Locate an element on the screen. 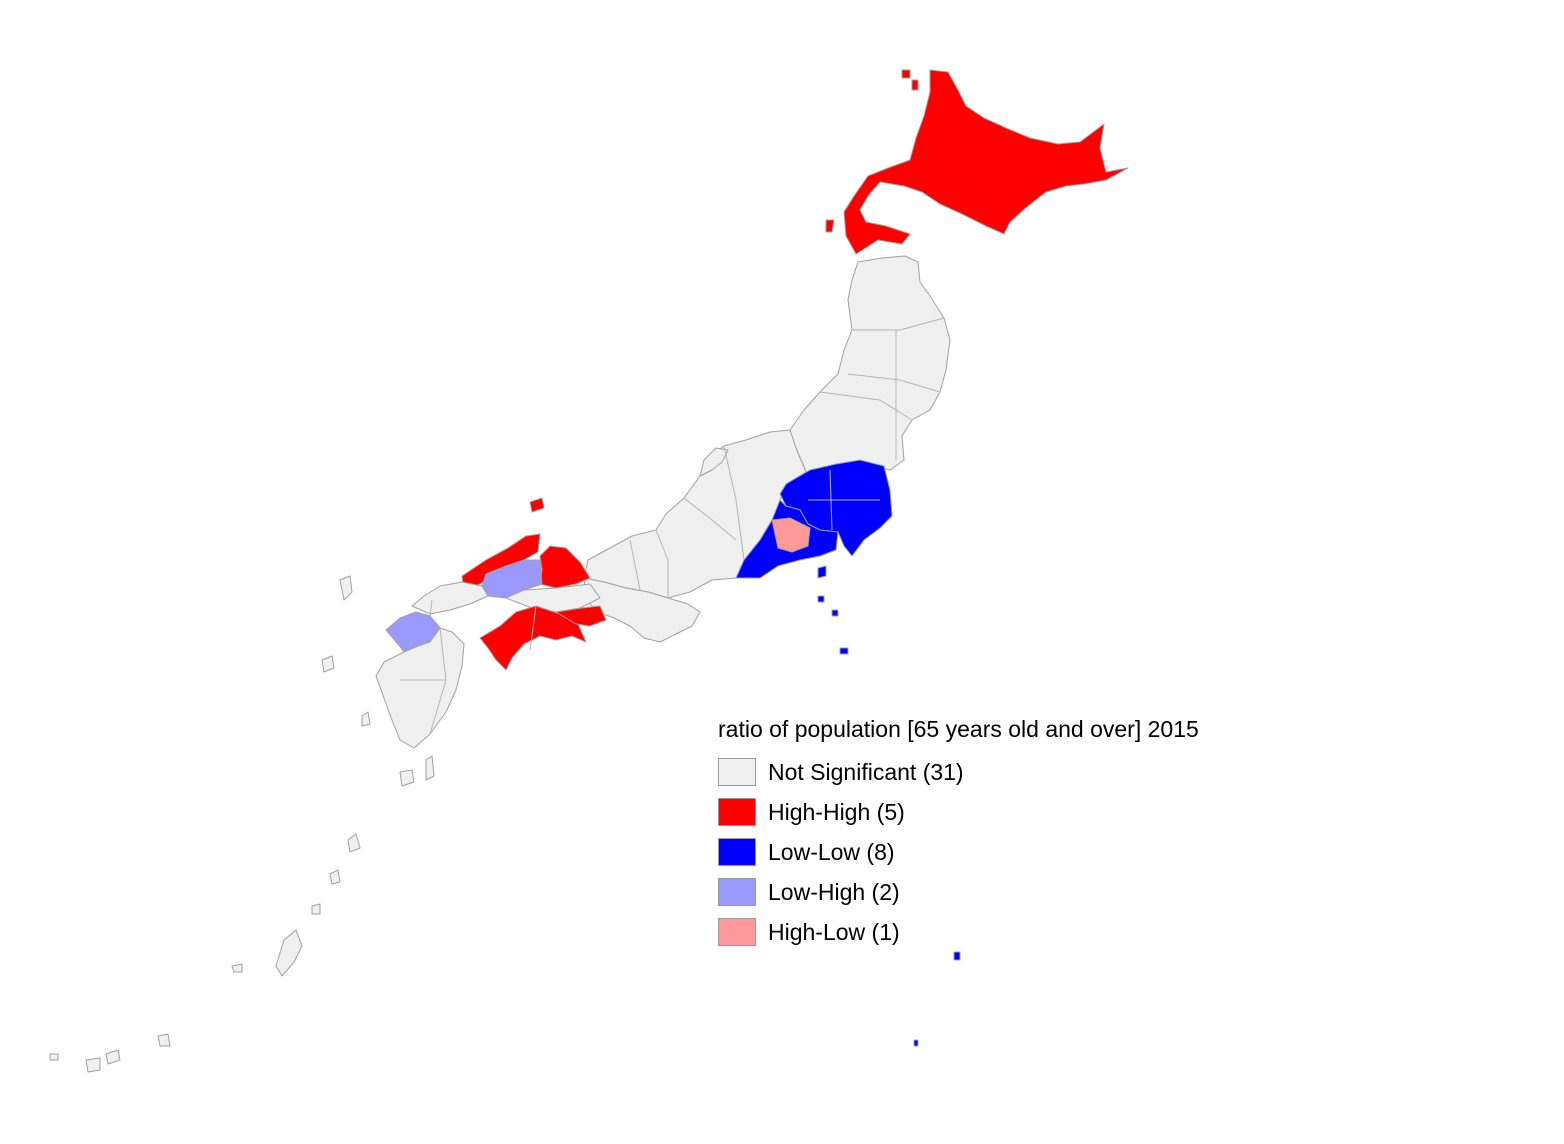 Image resolution: width=1564 pixels, height=1144 pixels. region-okinawa-main is located at coordinates (289, 953).